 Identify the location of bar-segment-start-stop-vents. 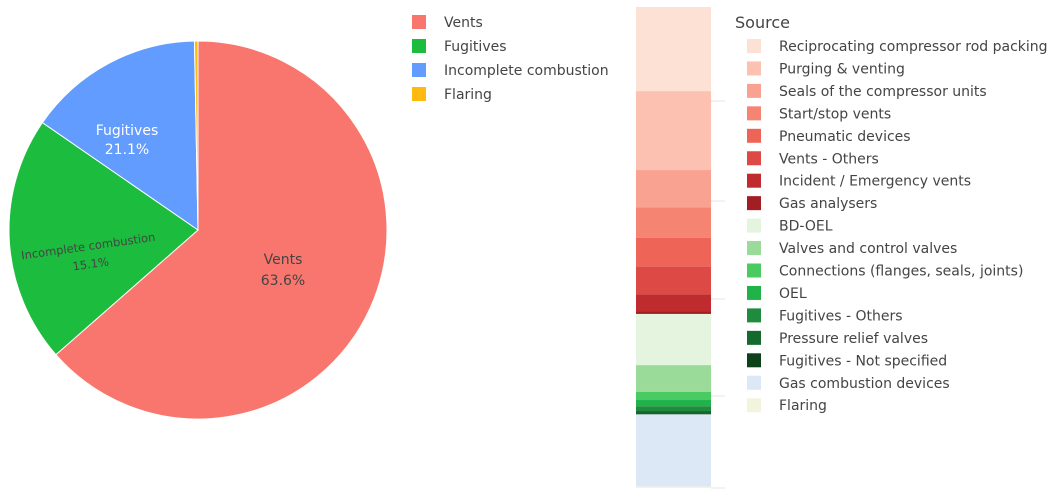
(673, 222).